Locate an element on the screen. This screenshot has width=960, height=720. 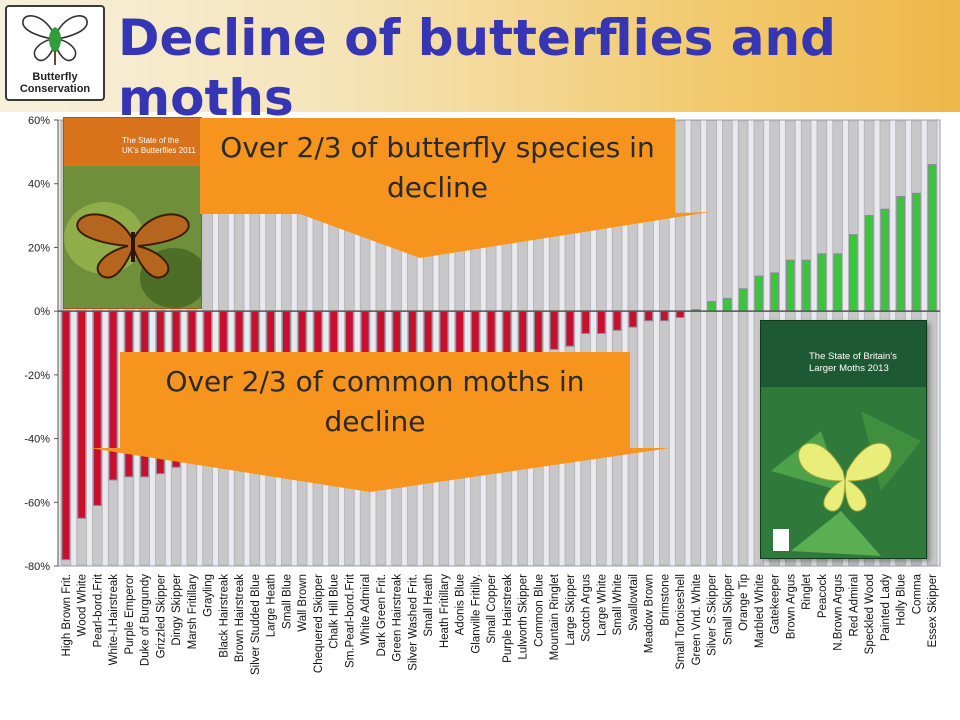
x-category-label: Small White is located at coordinates (618, 604).